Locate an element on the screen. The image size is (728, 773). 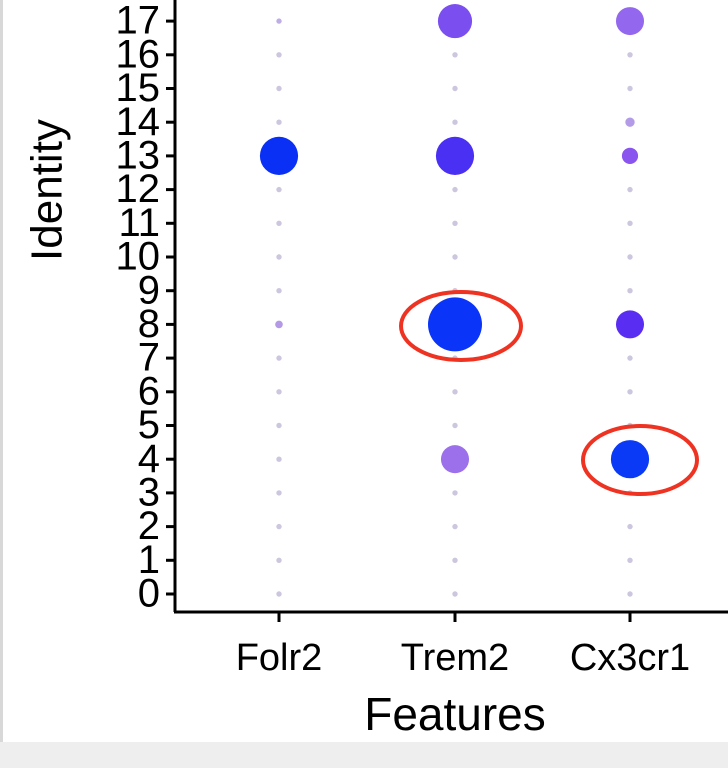
x-tick-label: Cx3cr1 is located at coordinates (630, 658).